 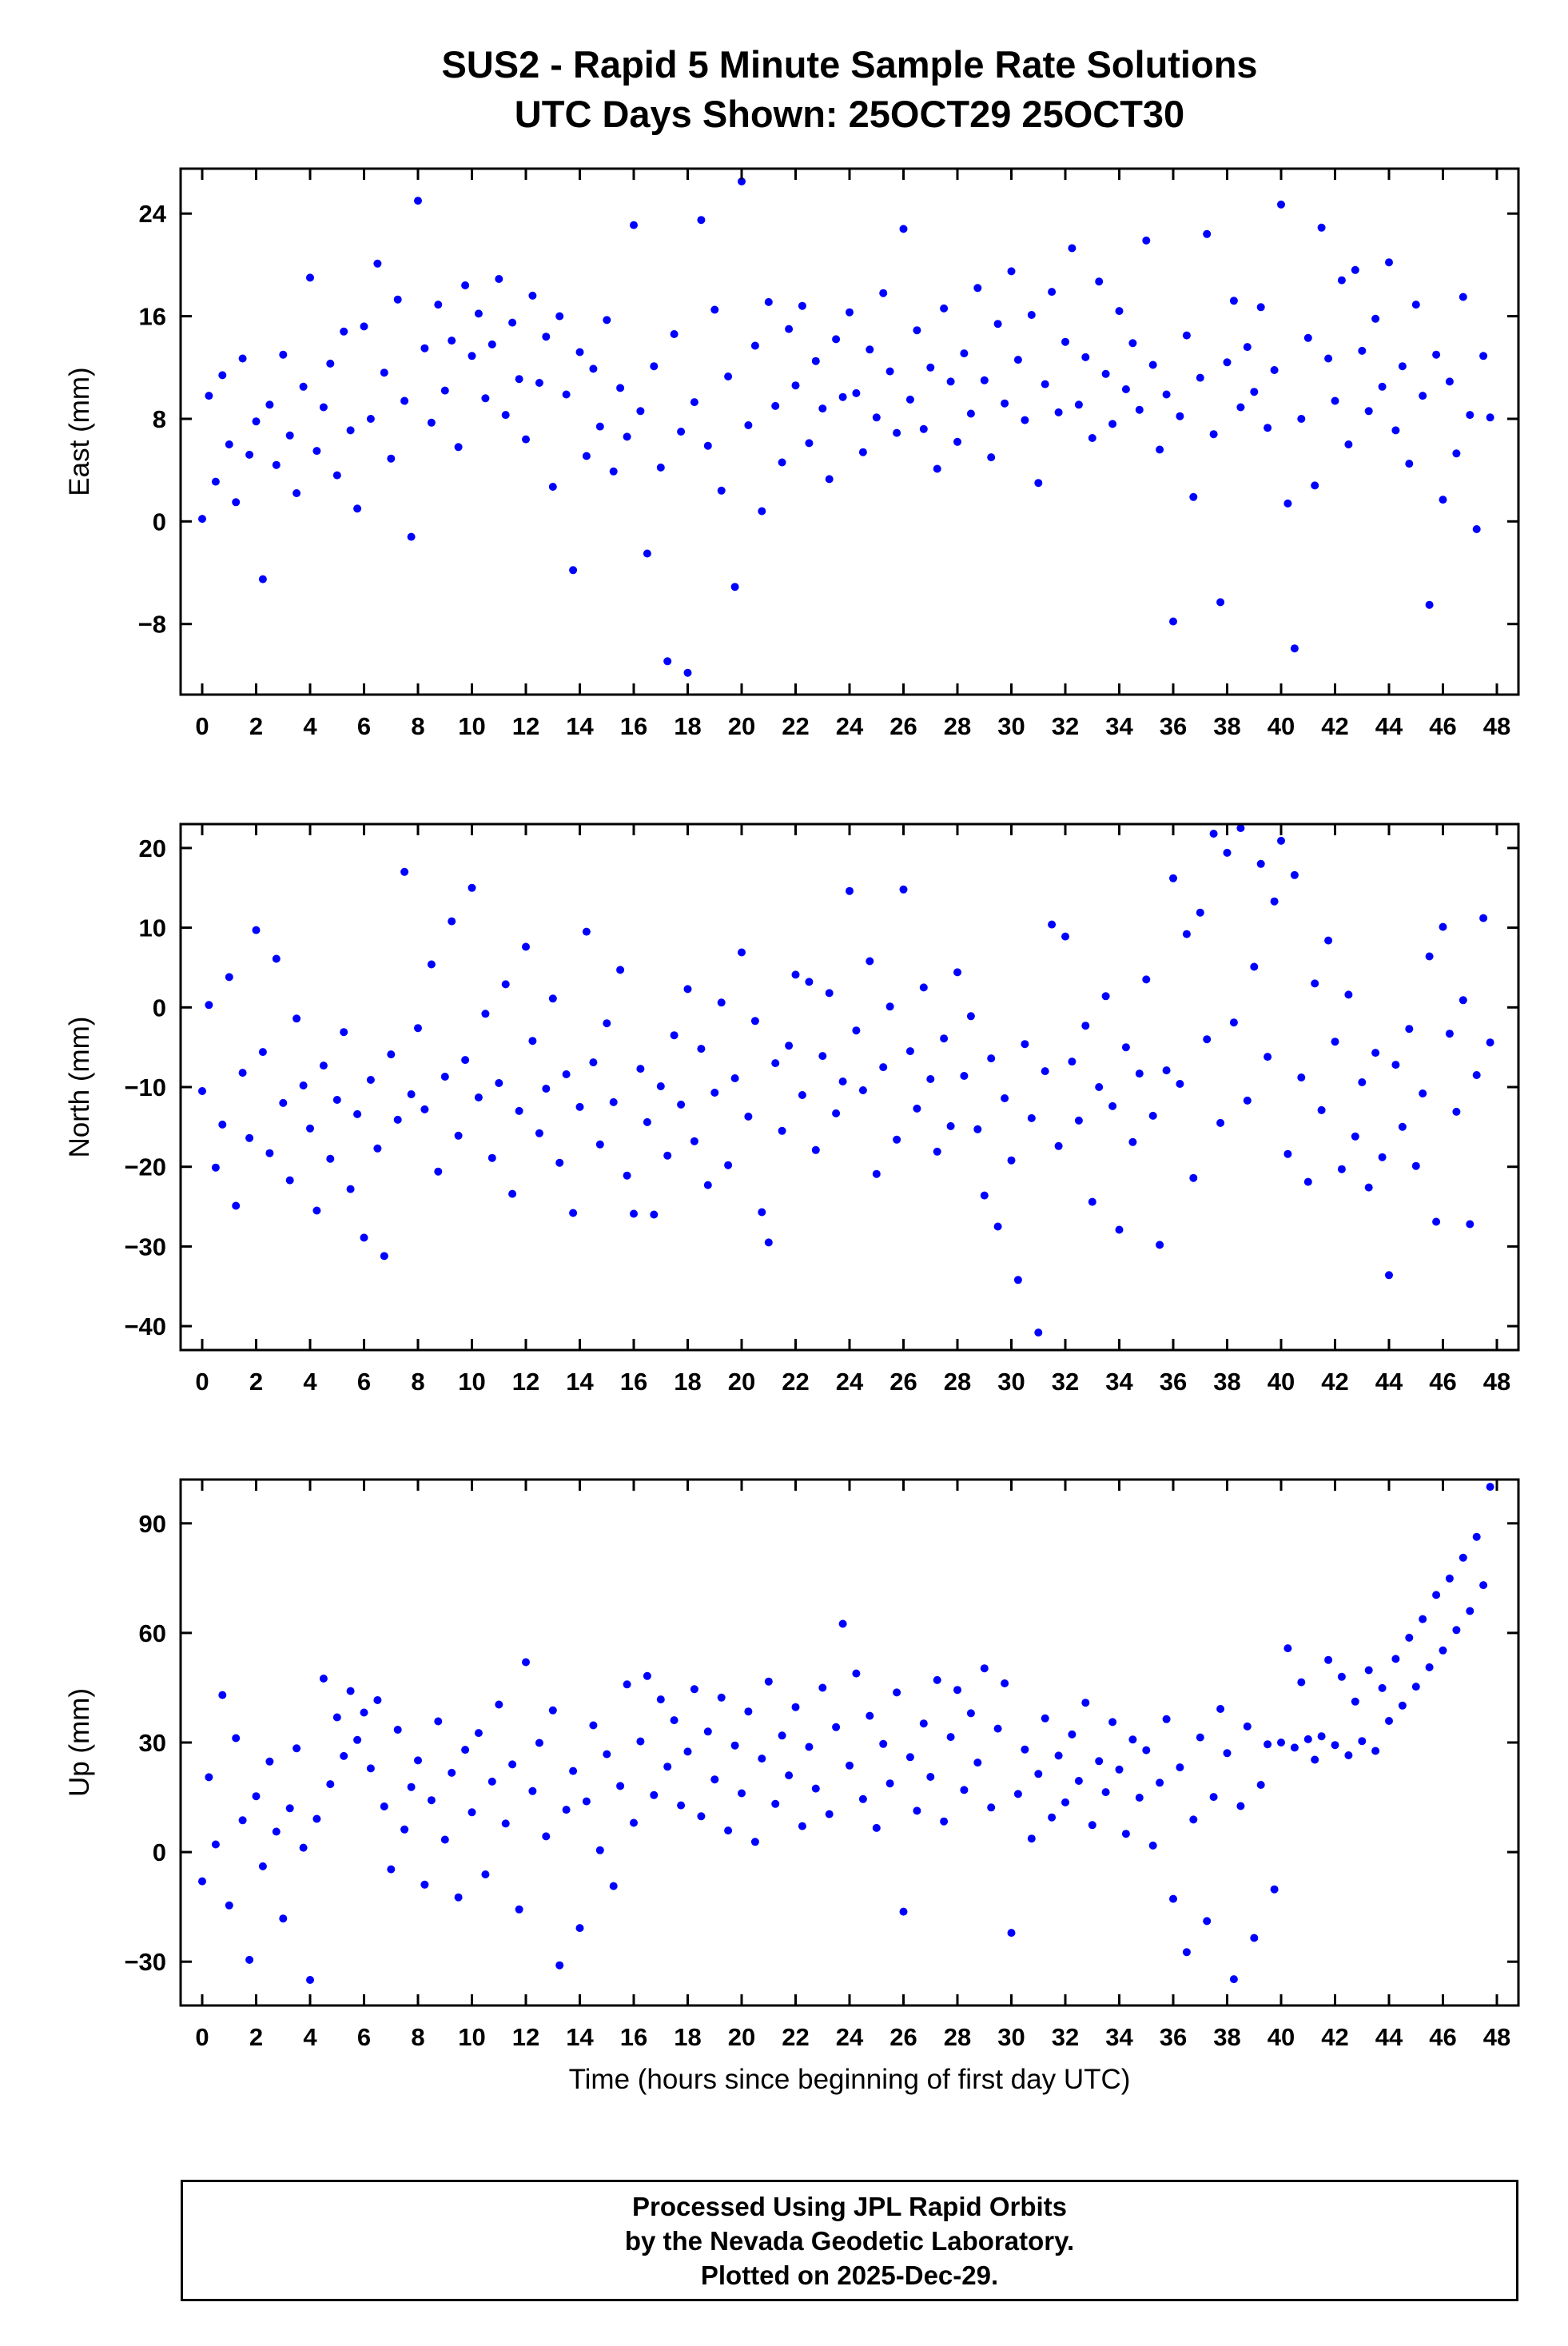 What do you see at coordinates (687, 1382) in the screenshot?
I see `x-tick-label: 18` at bounding box center [687, 1382].